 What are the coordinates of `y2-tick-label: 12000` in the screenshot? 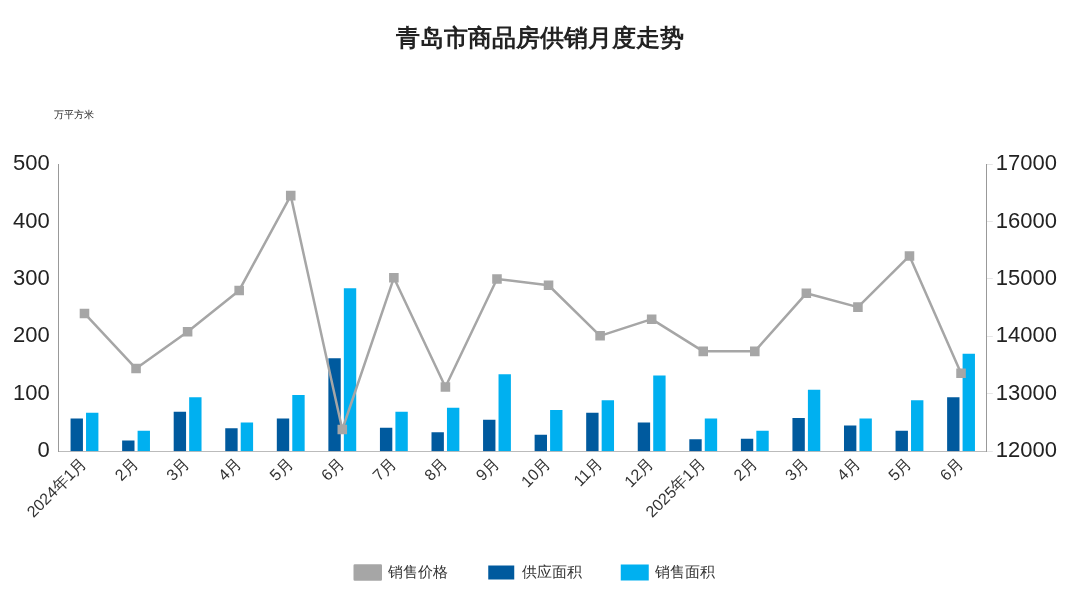 It's located at (1026, 450).